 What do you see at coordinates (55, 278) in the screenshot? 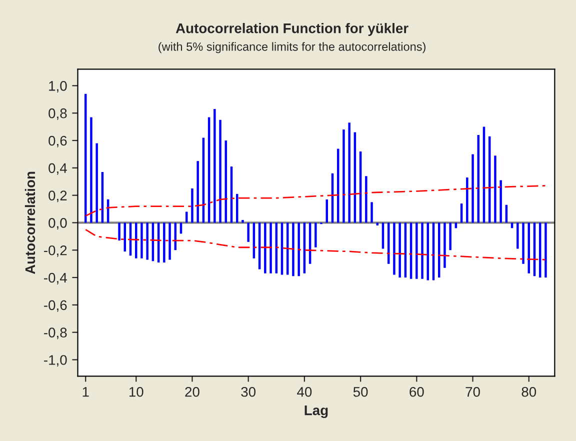
I see `y-tick-label: -0,4` at bounding box center [55, 278].